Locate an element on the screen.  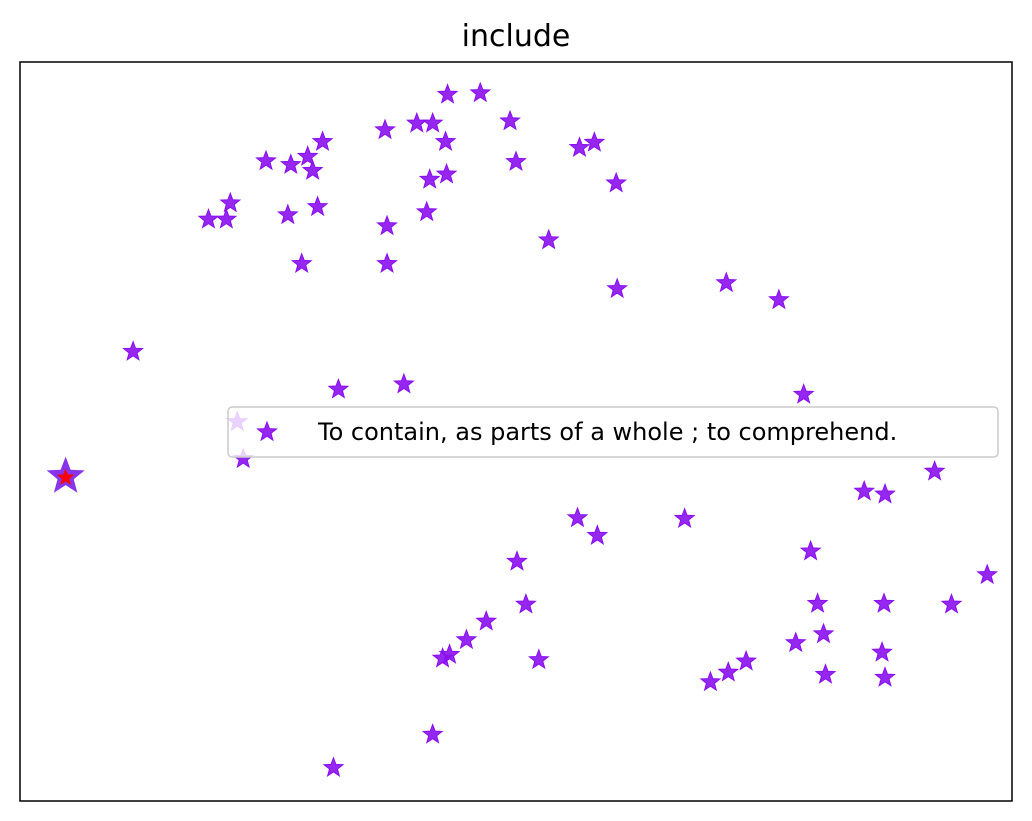
legend-marker-star is located at coordinates (267, 431).